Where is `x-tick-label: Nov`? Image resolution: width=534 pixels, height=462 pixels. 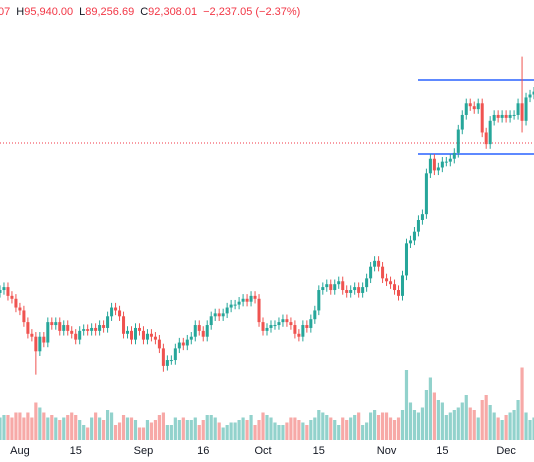
x-tick-label: Nov is located at coordinates (387, 451).